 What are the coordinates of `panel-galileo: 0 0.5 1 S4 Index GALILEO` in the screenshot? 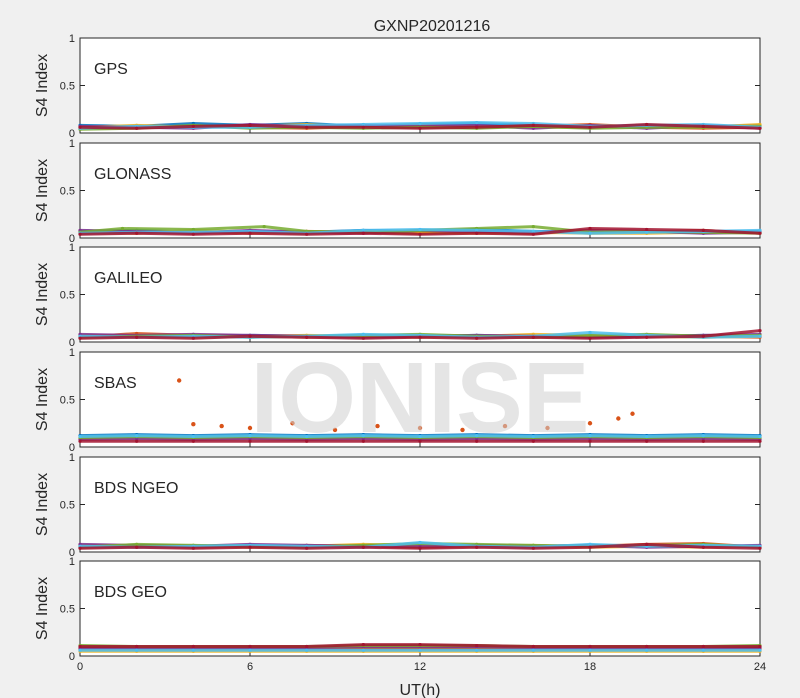 It's located at (398, 295).